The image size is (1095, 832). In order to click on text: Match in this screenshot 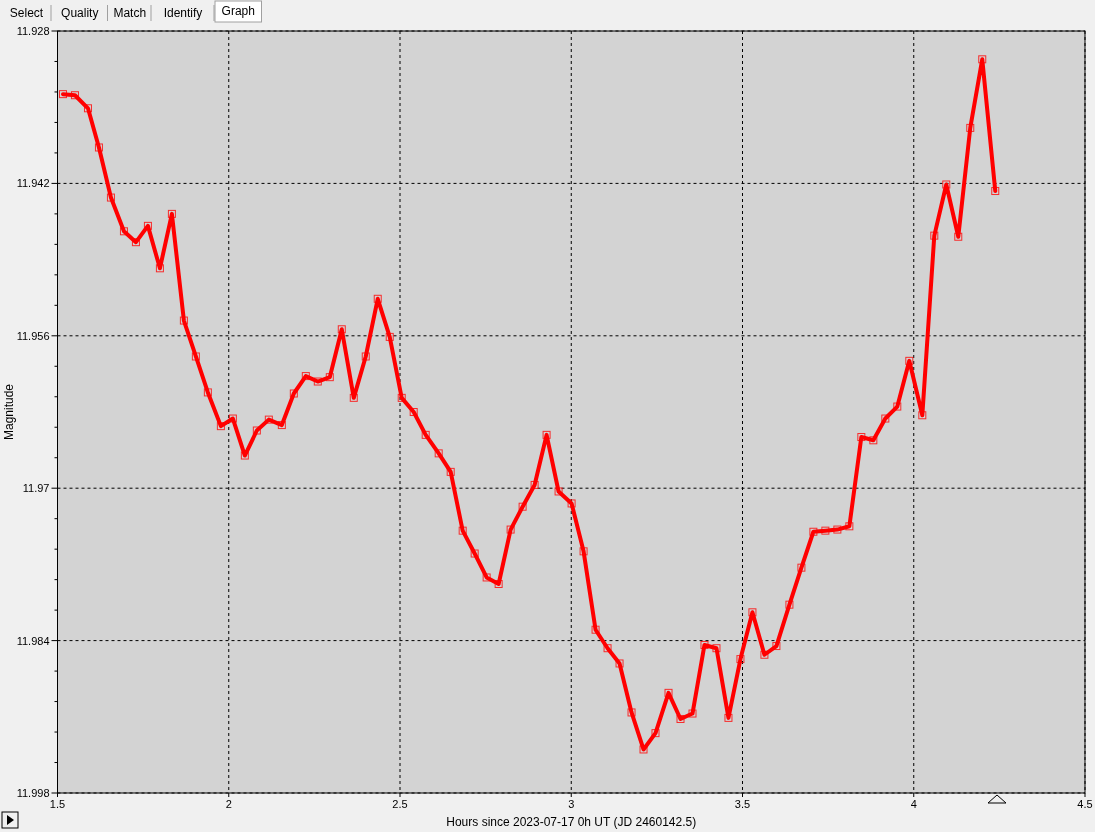, I will do `click(130, 13)`.